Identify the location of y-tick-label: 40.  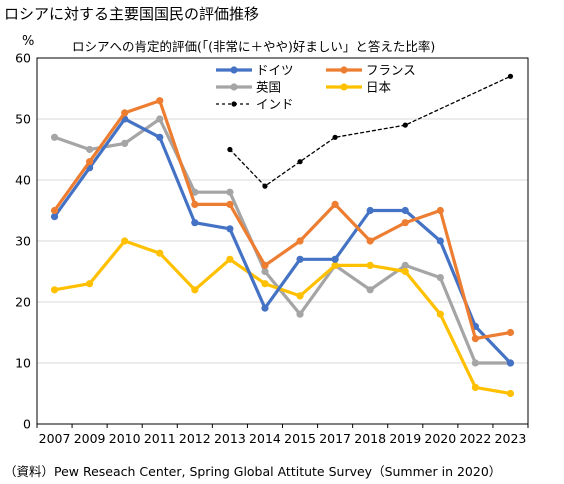
(23, 180).